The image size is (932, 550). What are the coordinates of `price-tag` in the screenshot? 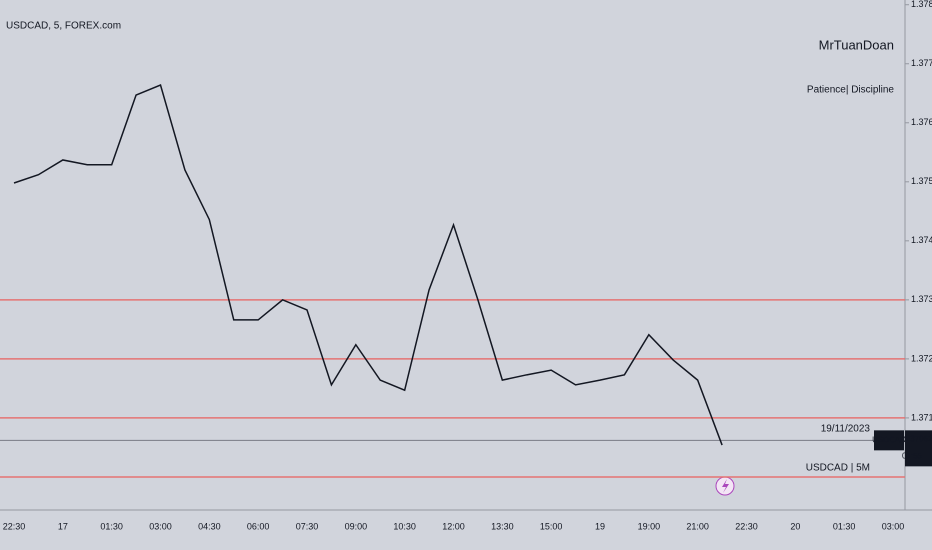 It's located at (918, 448).